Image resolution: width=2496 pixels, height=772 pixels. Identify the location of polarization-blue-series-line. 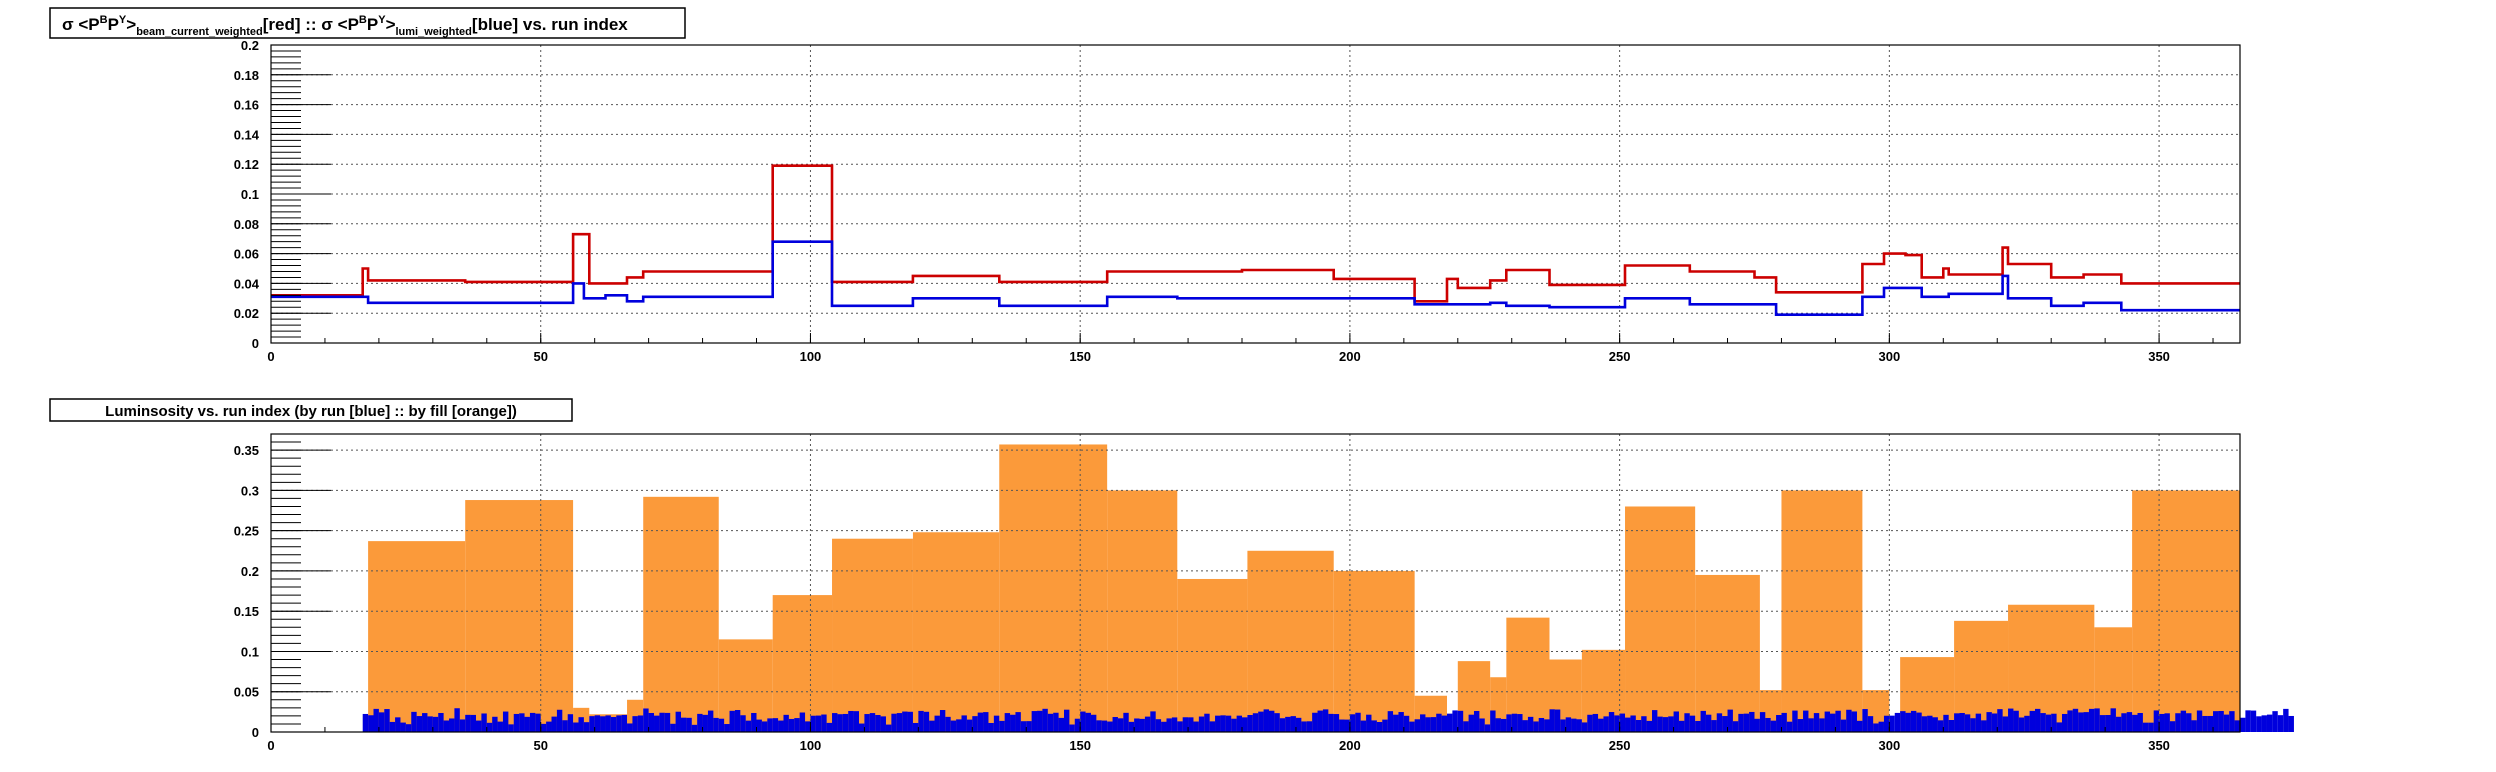
(1255, 278).